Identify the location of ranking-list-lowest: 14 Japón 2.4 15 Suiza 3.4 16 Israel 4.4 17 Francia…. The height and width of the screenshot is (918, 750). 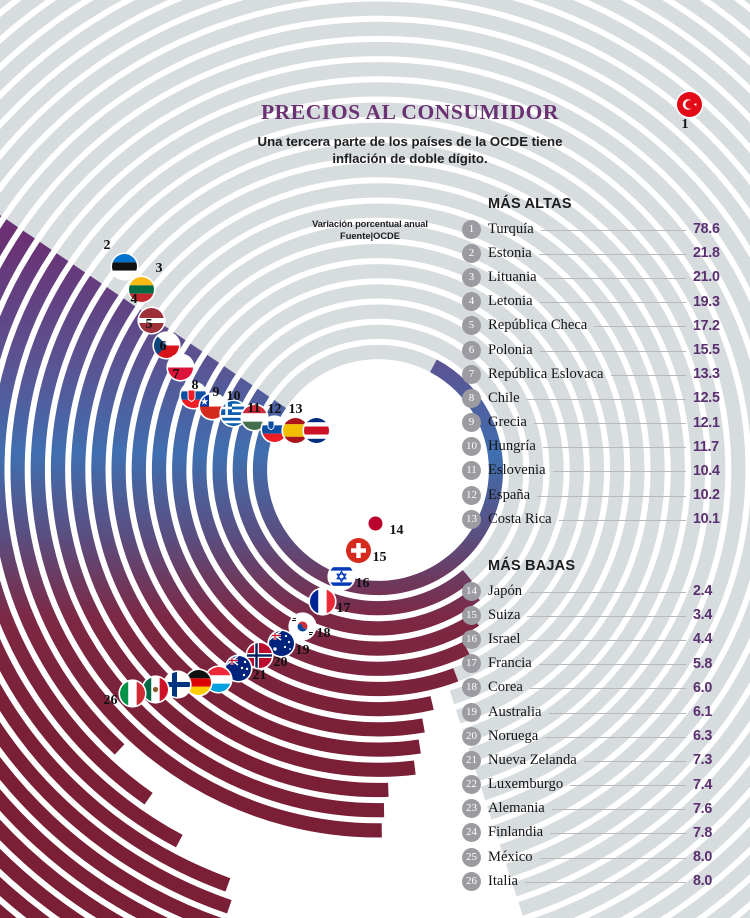
(599, 736).